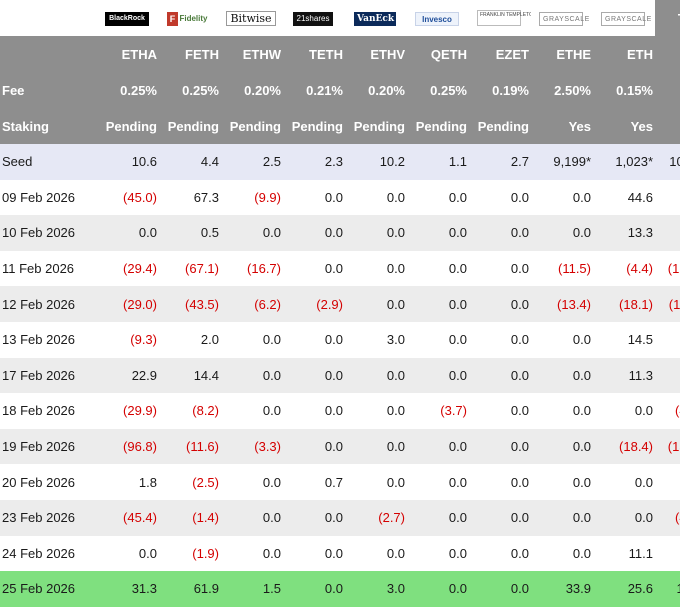 The height and width of the screenshot is (607, 680). Describe the element at coordinates (190, 54) in the screenshot. I see `ticker-cell: FETH` at that location.